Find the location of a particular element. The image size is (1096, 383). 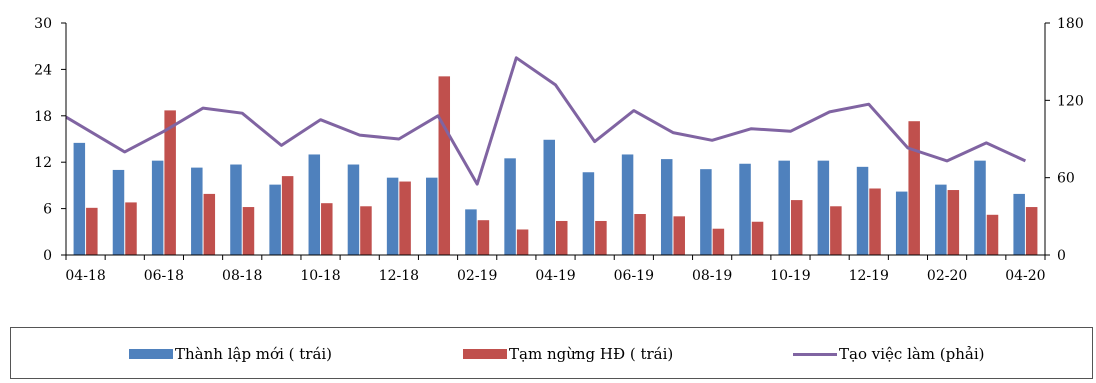

x-tick-label: 02-19 is located at coordinates (477, 276).